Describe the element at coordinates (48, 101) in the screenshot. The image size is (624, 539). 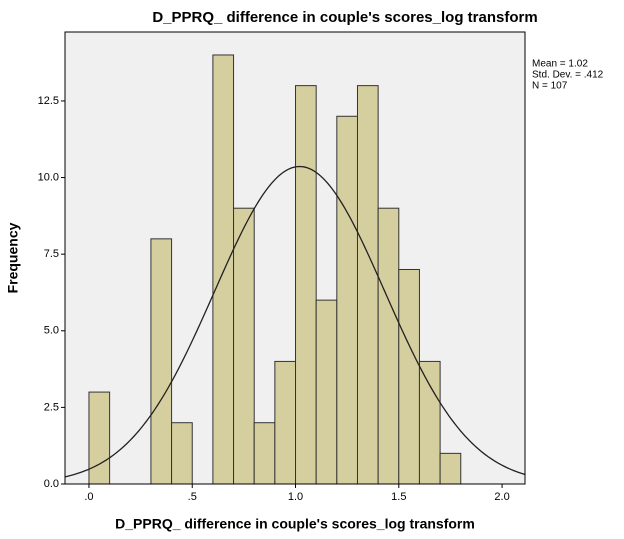
I see `y-tick-label: 12.5` at that location.